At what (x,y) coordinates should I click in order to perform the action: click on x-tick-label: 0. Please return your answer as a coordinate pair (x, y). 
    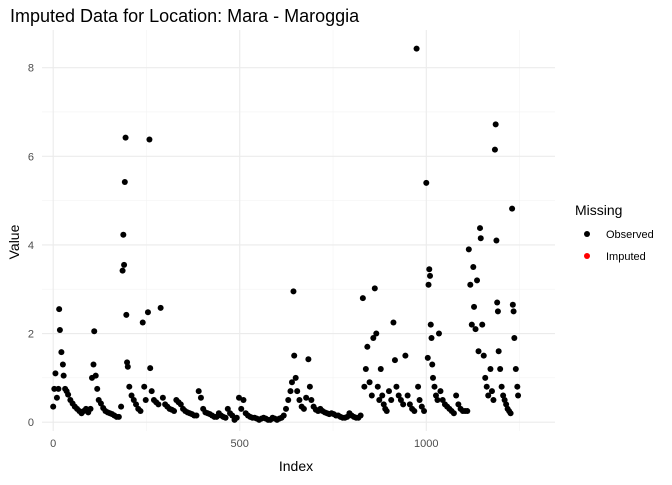
    Looking at the image, I should click on (53, 444).